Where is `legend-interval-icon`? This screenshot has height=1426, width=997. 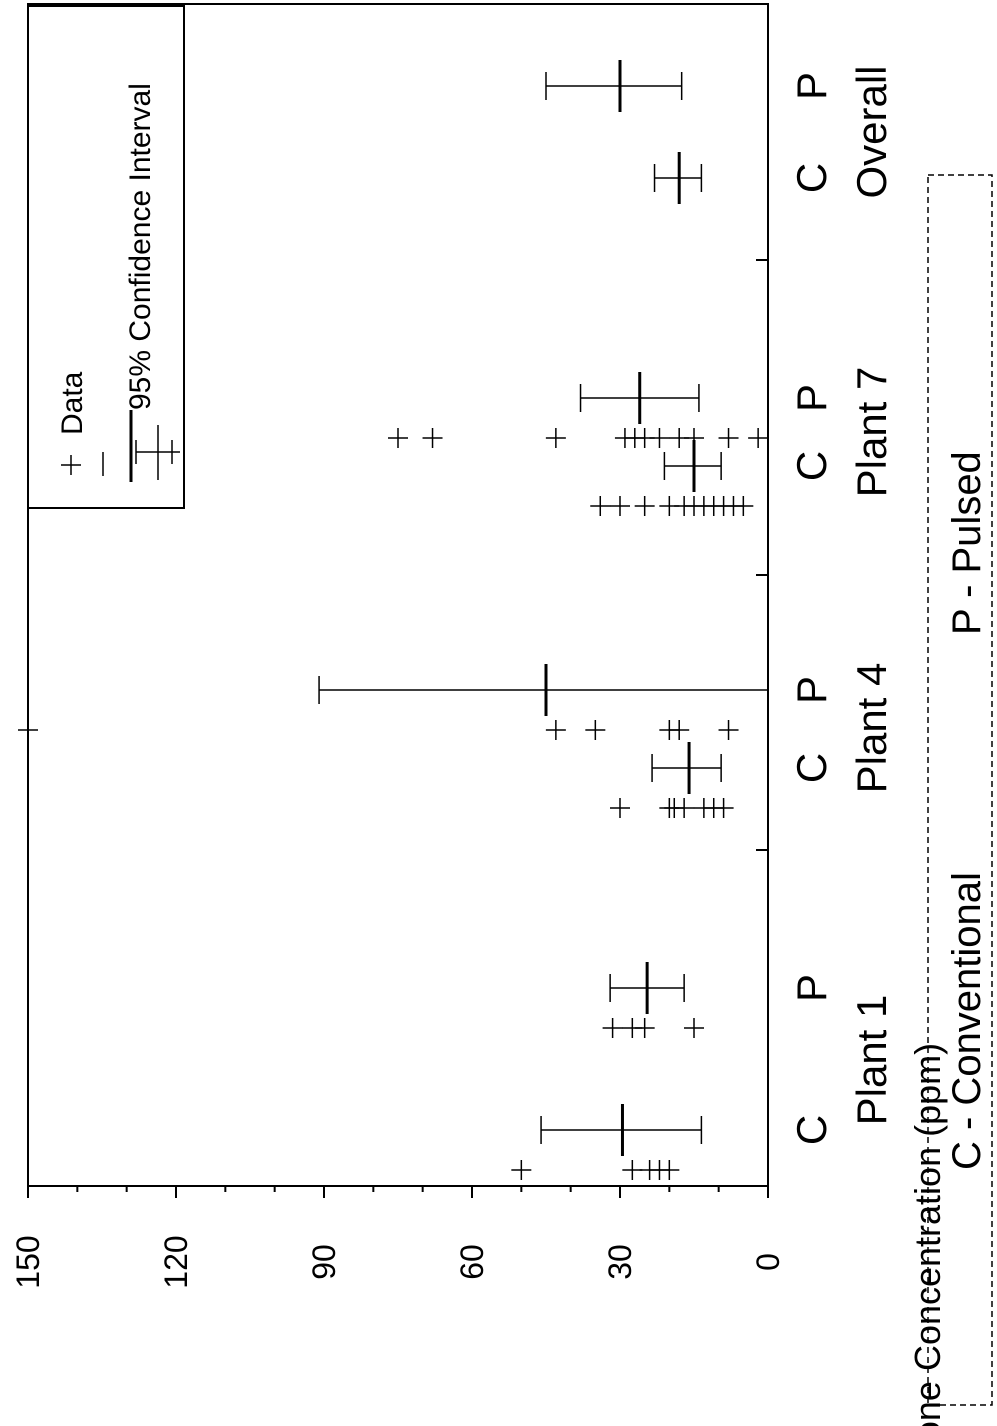 legend-interval-icon is located at coordinates (141, 446).